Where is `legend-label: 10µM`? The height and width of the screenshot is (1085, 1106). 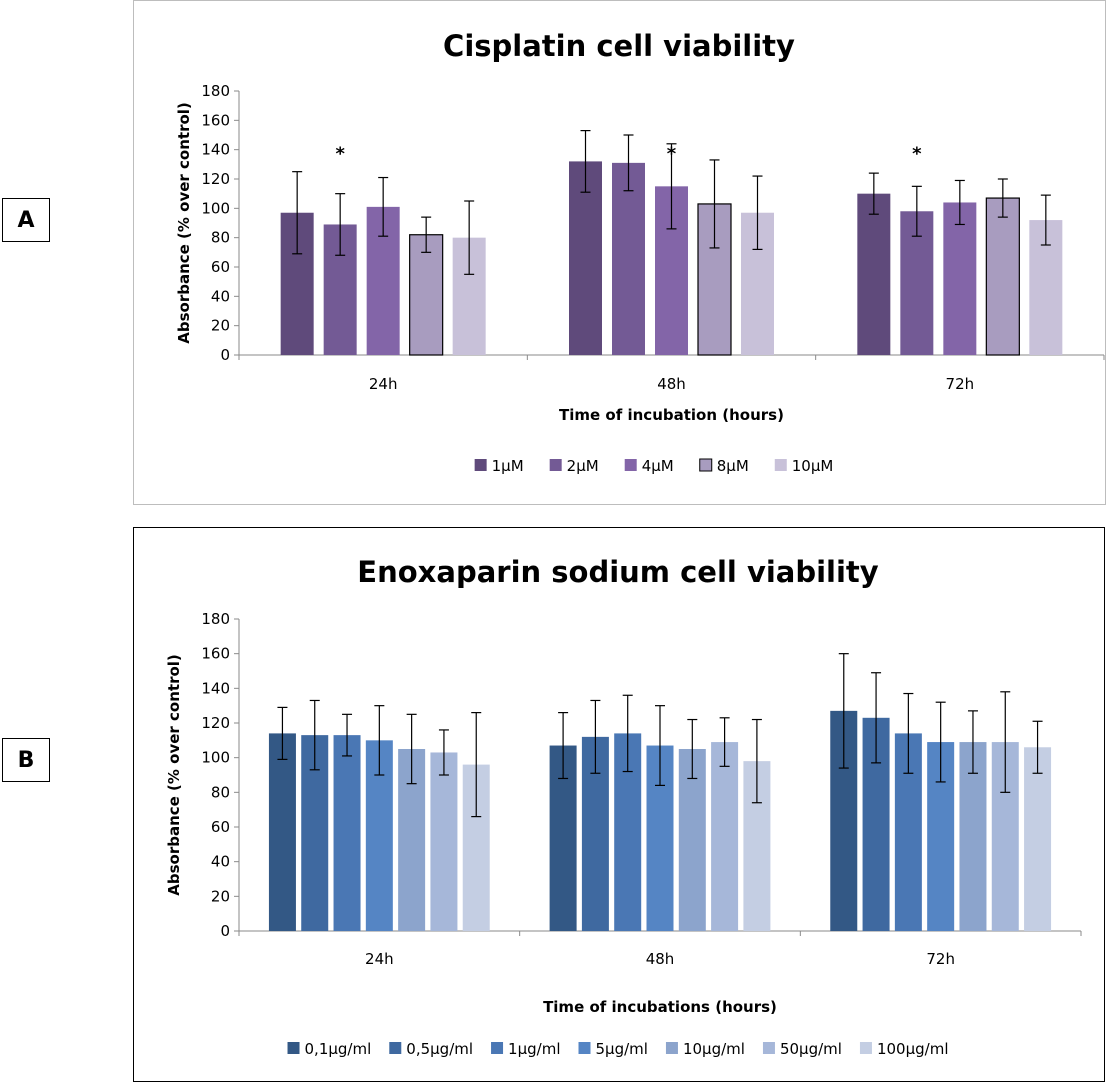 legend-label: 10µM is located at coordinates (813, 466).